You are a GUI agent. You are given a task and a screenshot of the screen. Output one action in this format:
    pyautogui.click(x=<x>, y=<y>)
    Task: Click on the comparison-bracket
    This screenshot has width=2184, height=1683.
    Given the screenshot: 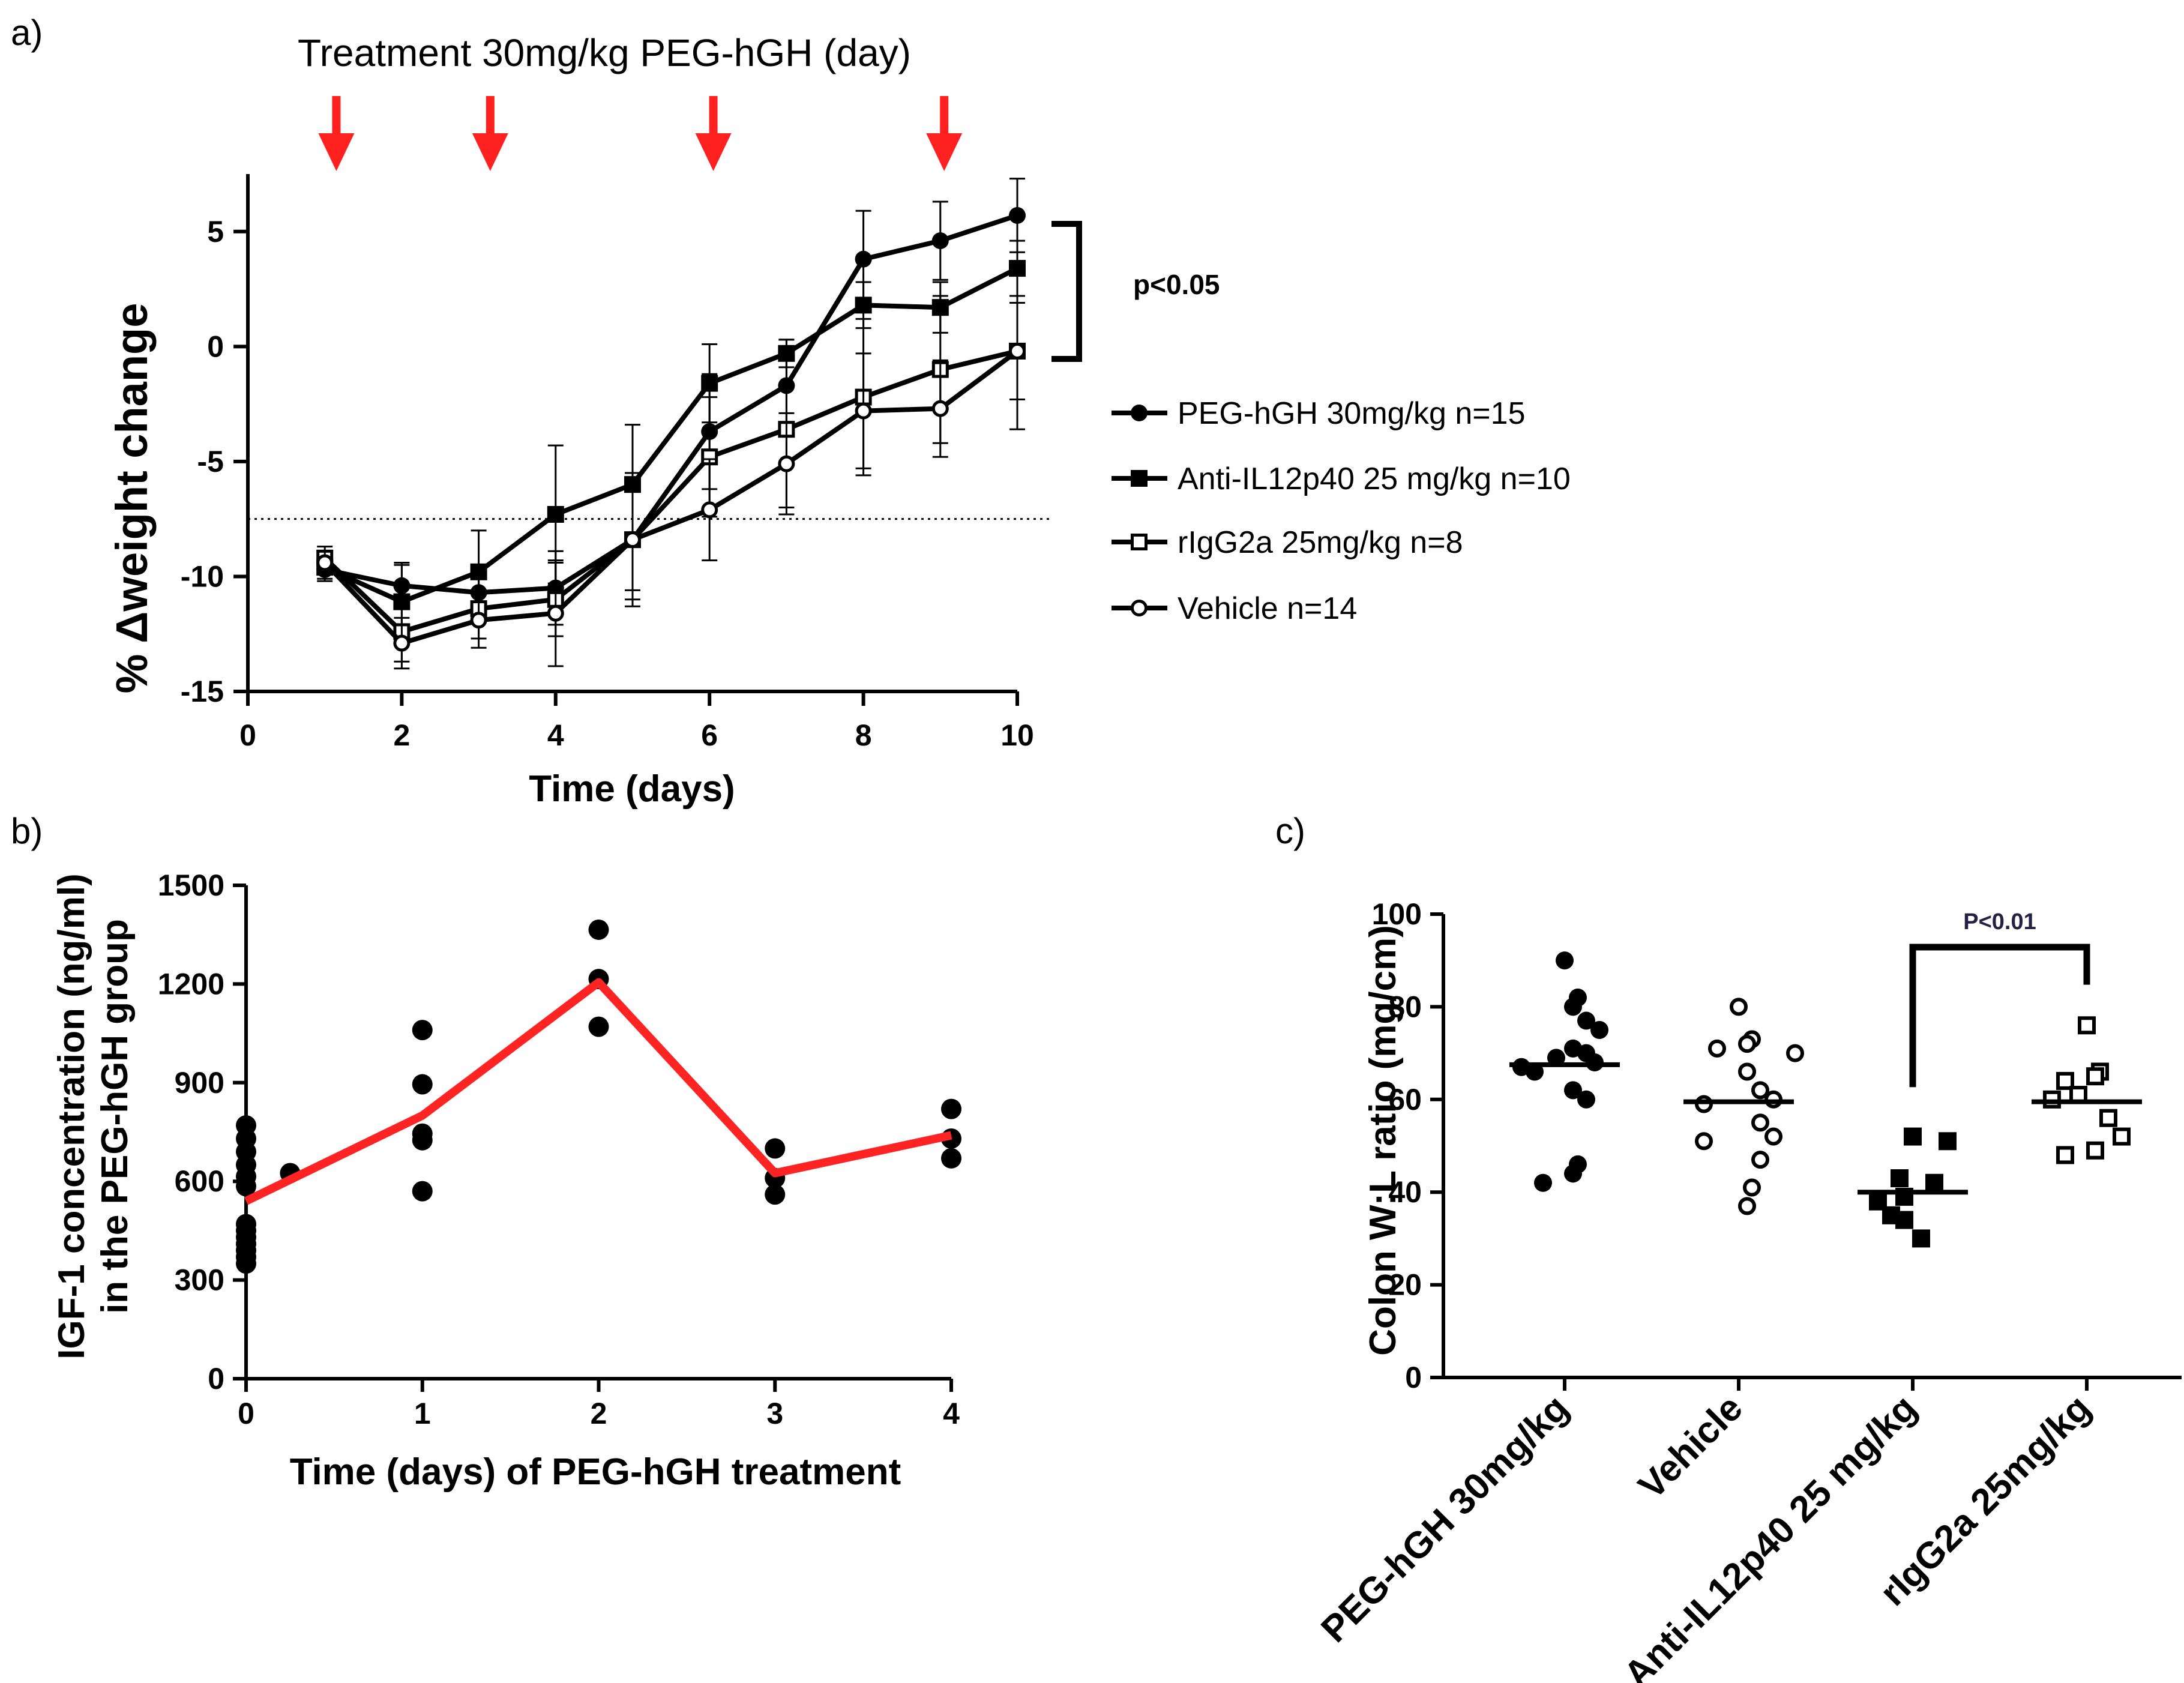 What is the action you would take?
    pyautogui.click(x=1999, y=1016)
    